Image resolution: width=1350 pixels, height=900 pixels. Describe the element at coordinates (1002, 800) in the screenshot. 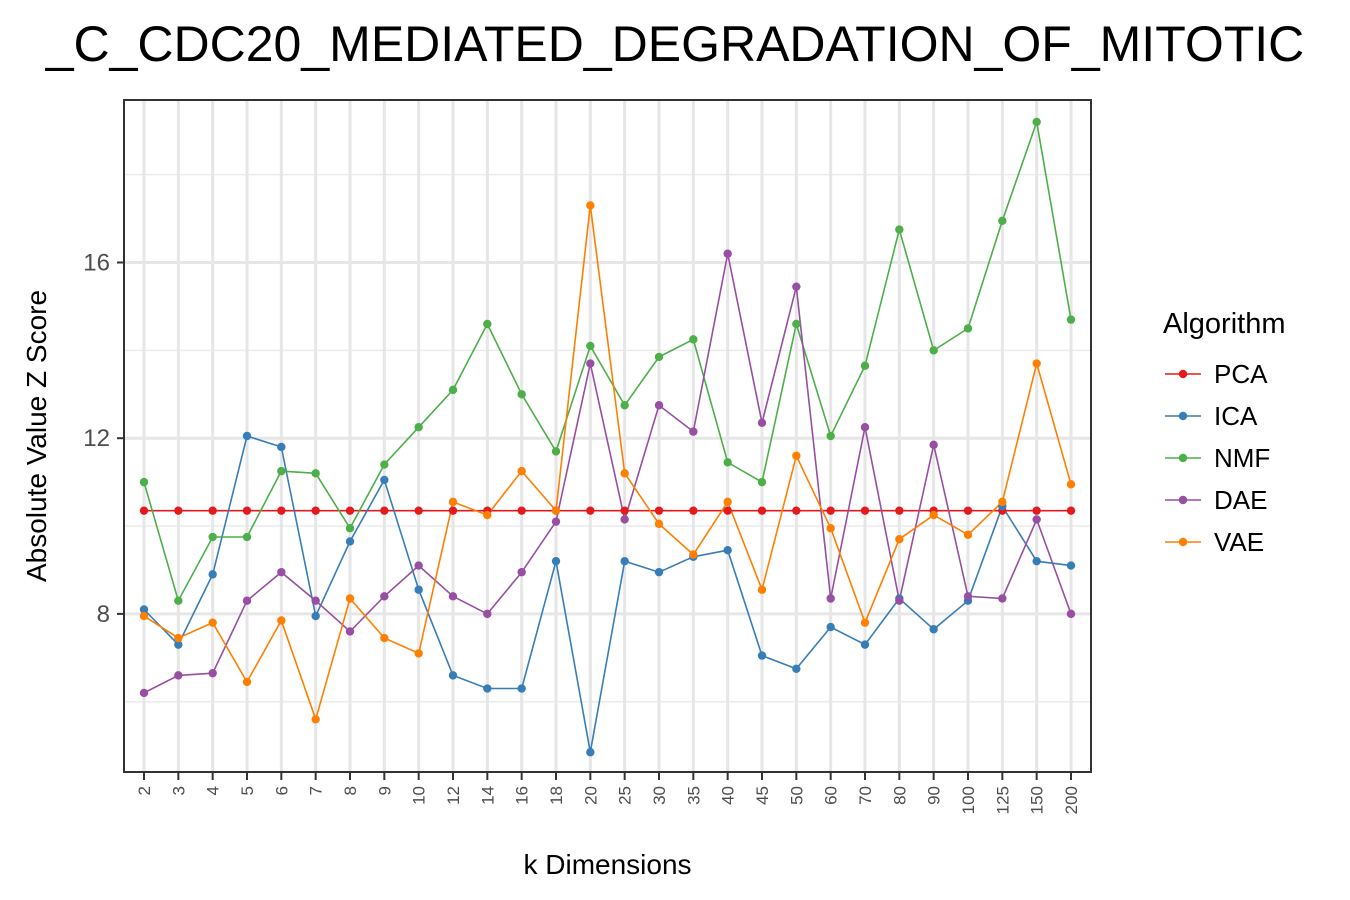

I see `x-tick-label: 125` at that location.